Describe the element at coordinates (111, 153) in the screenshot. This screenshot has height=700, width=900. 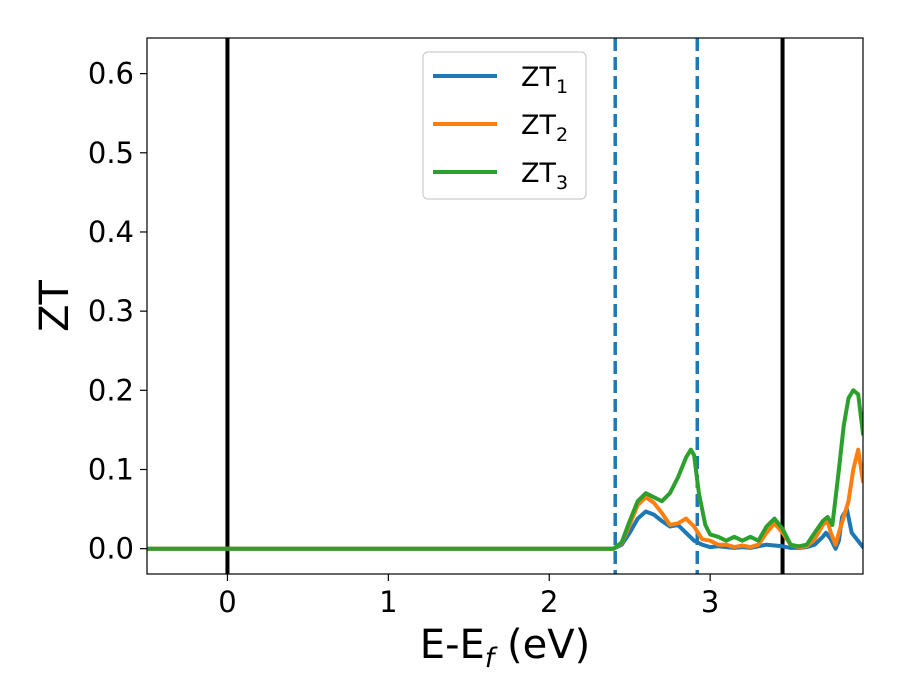
I see `y-tick-label: 0.5` at that location.